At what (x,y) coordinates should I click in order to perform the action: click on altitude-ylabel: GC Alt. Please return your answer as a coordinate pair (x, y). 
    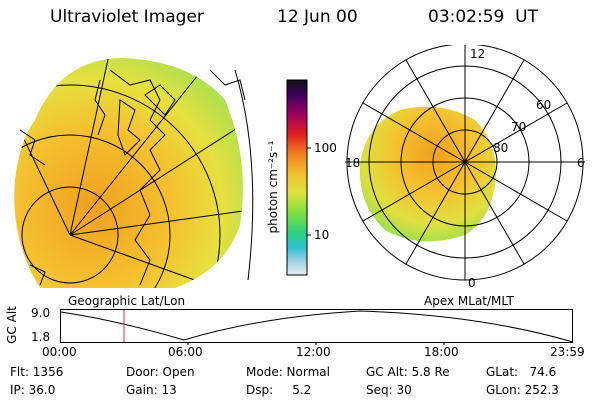
    Looking at the image, I should click on (12, 325).